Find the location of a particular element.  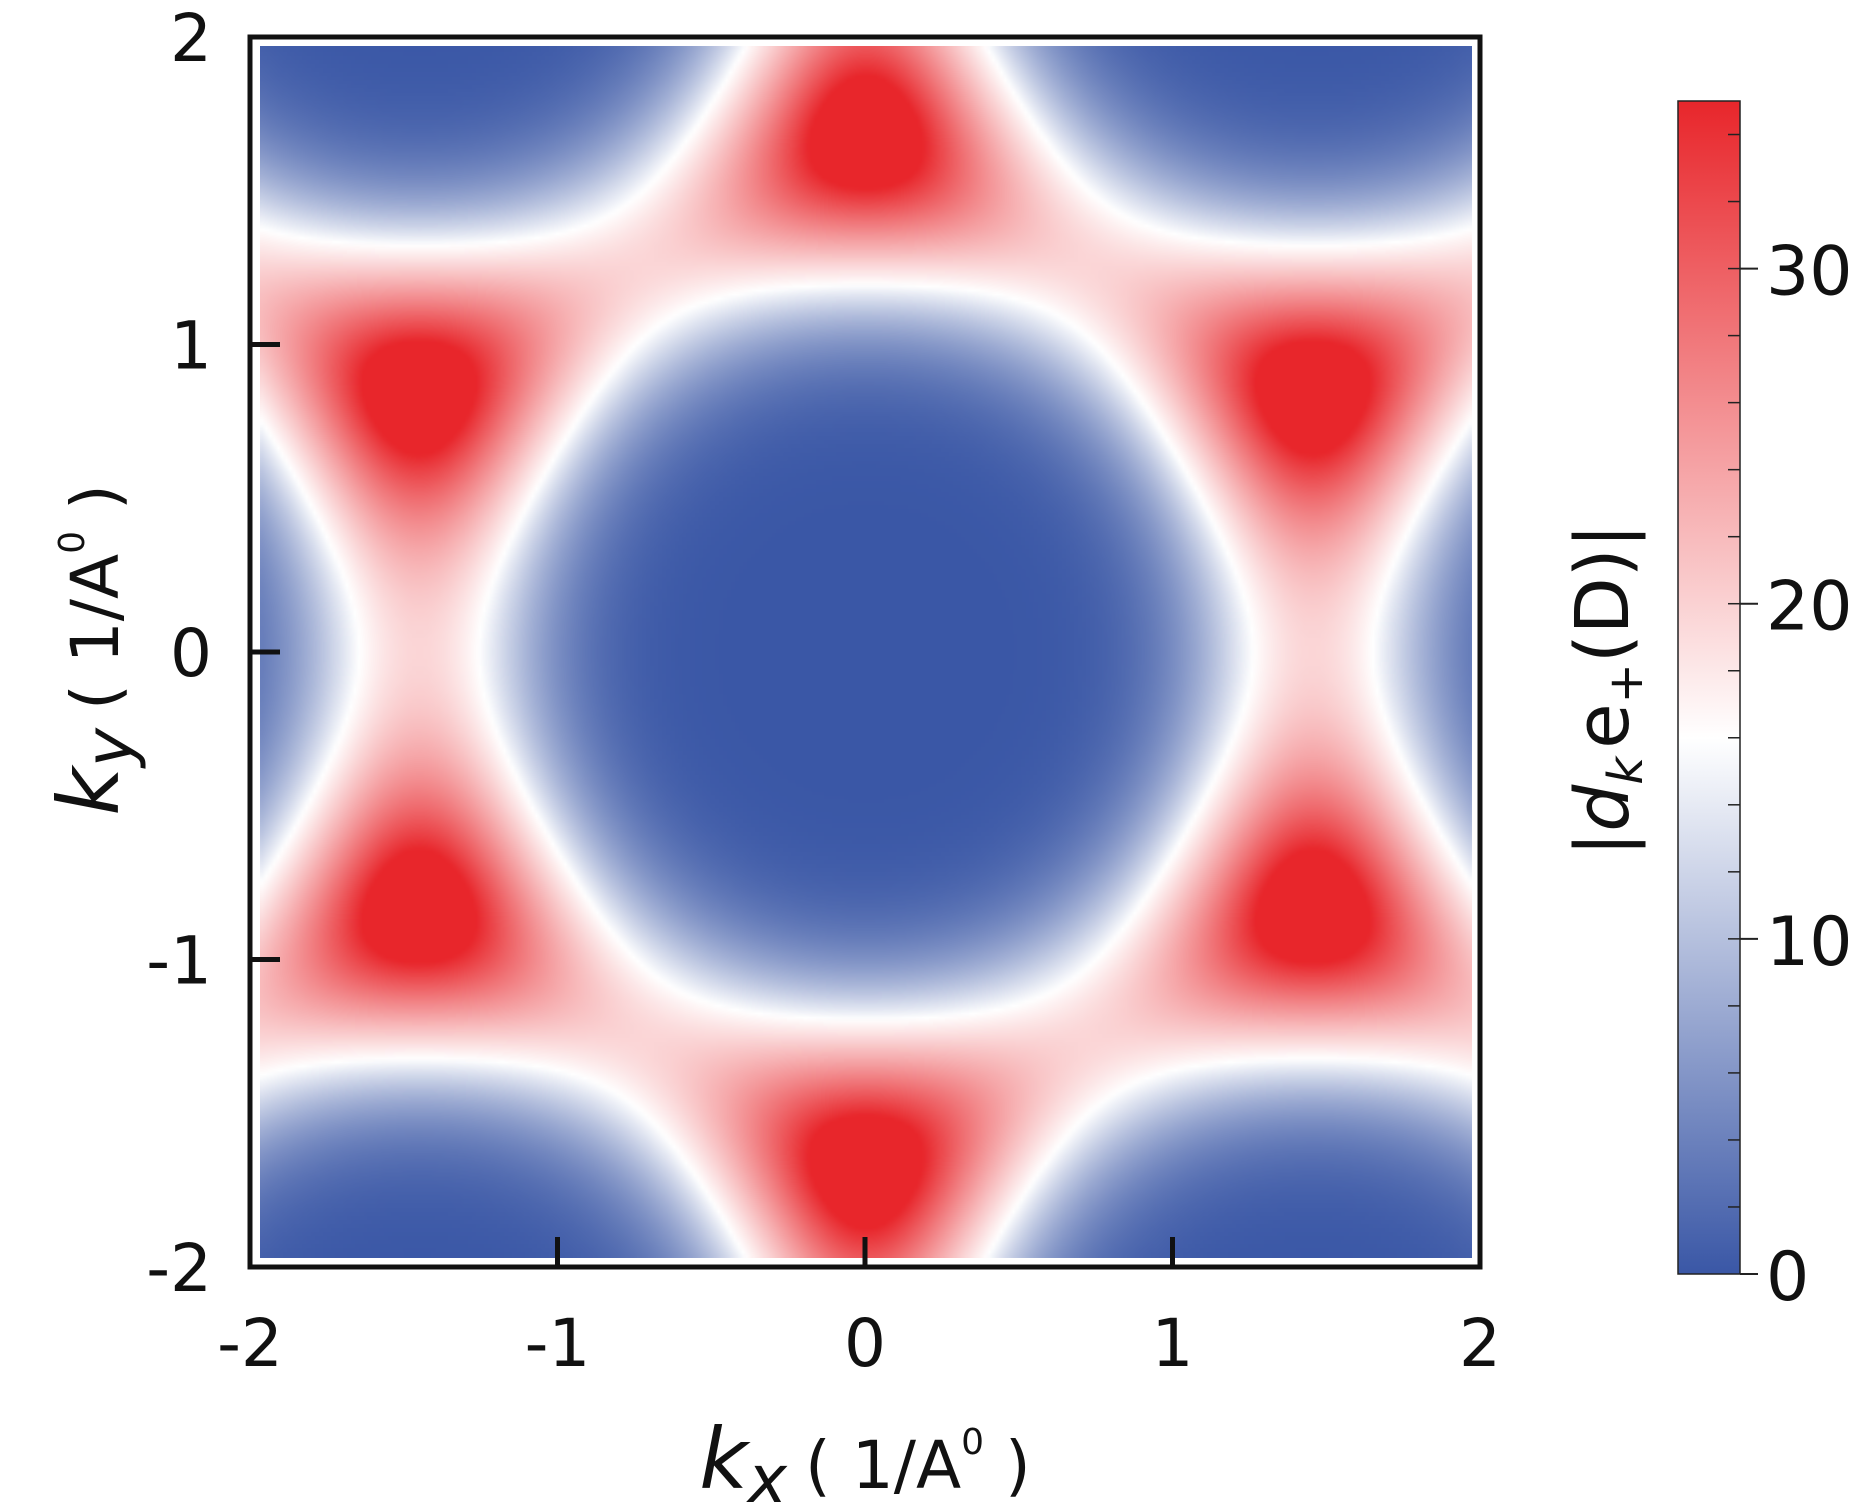

colorbar-label: |dke+(D)| is located at coordinates (1607, 689).